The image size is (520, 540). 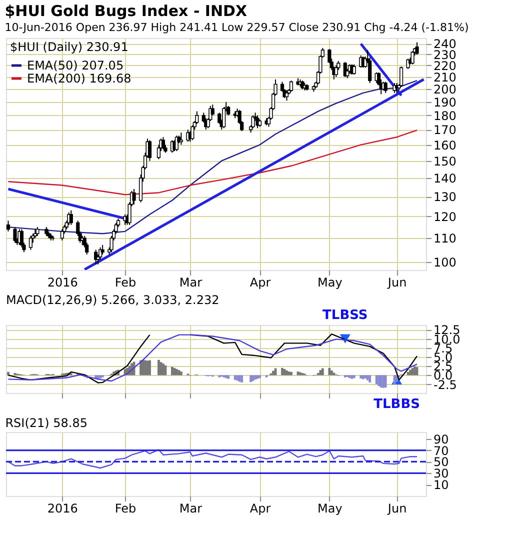 What do you see at coordinates (69, 47) in the screenshot?
I see `legend-title: $HUI (Daily) 230.91` at bounding box center [69, 47].